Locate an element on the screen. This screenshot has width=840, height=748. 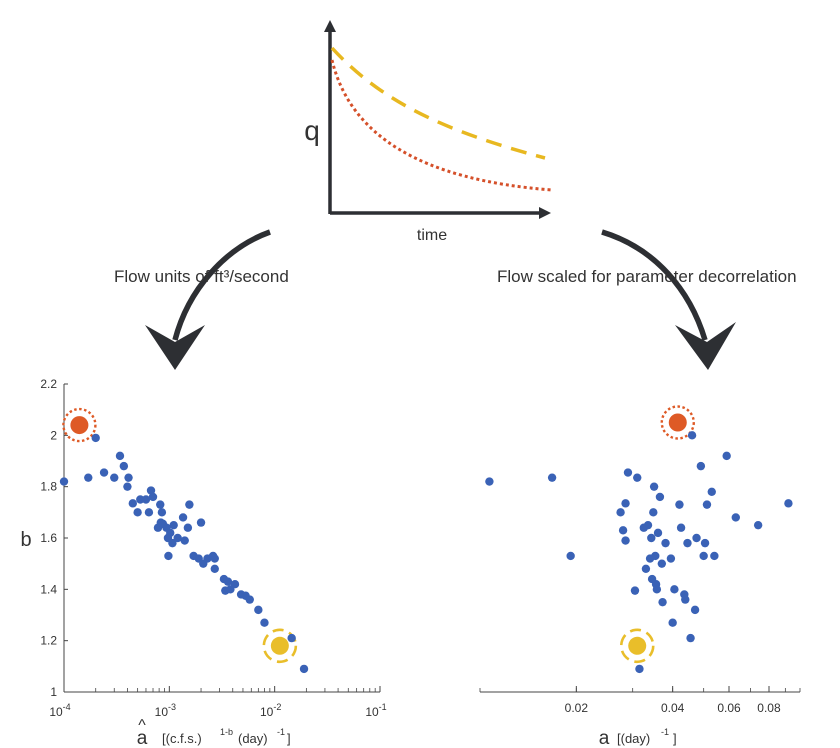
right-curved-arrow-shaft is located at coordinates (654, 285).